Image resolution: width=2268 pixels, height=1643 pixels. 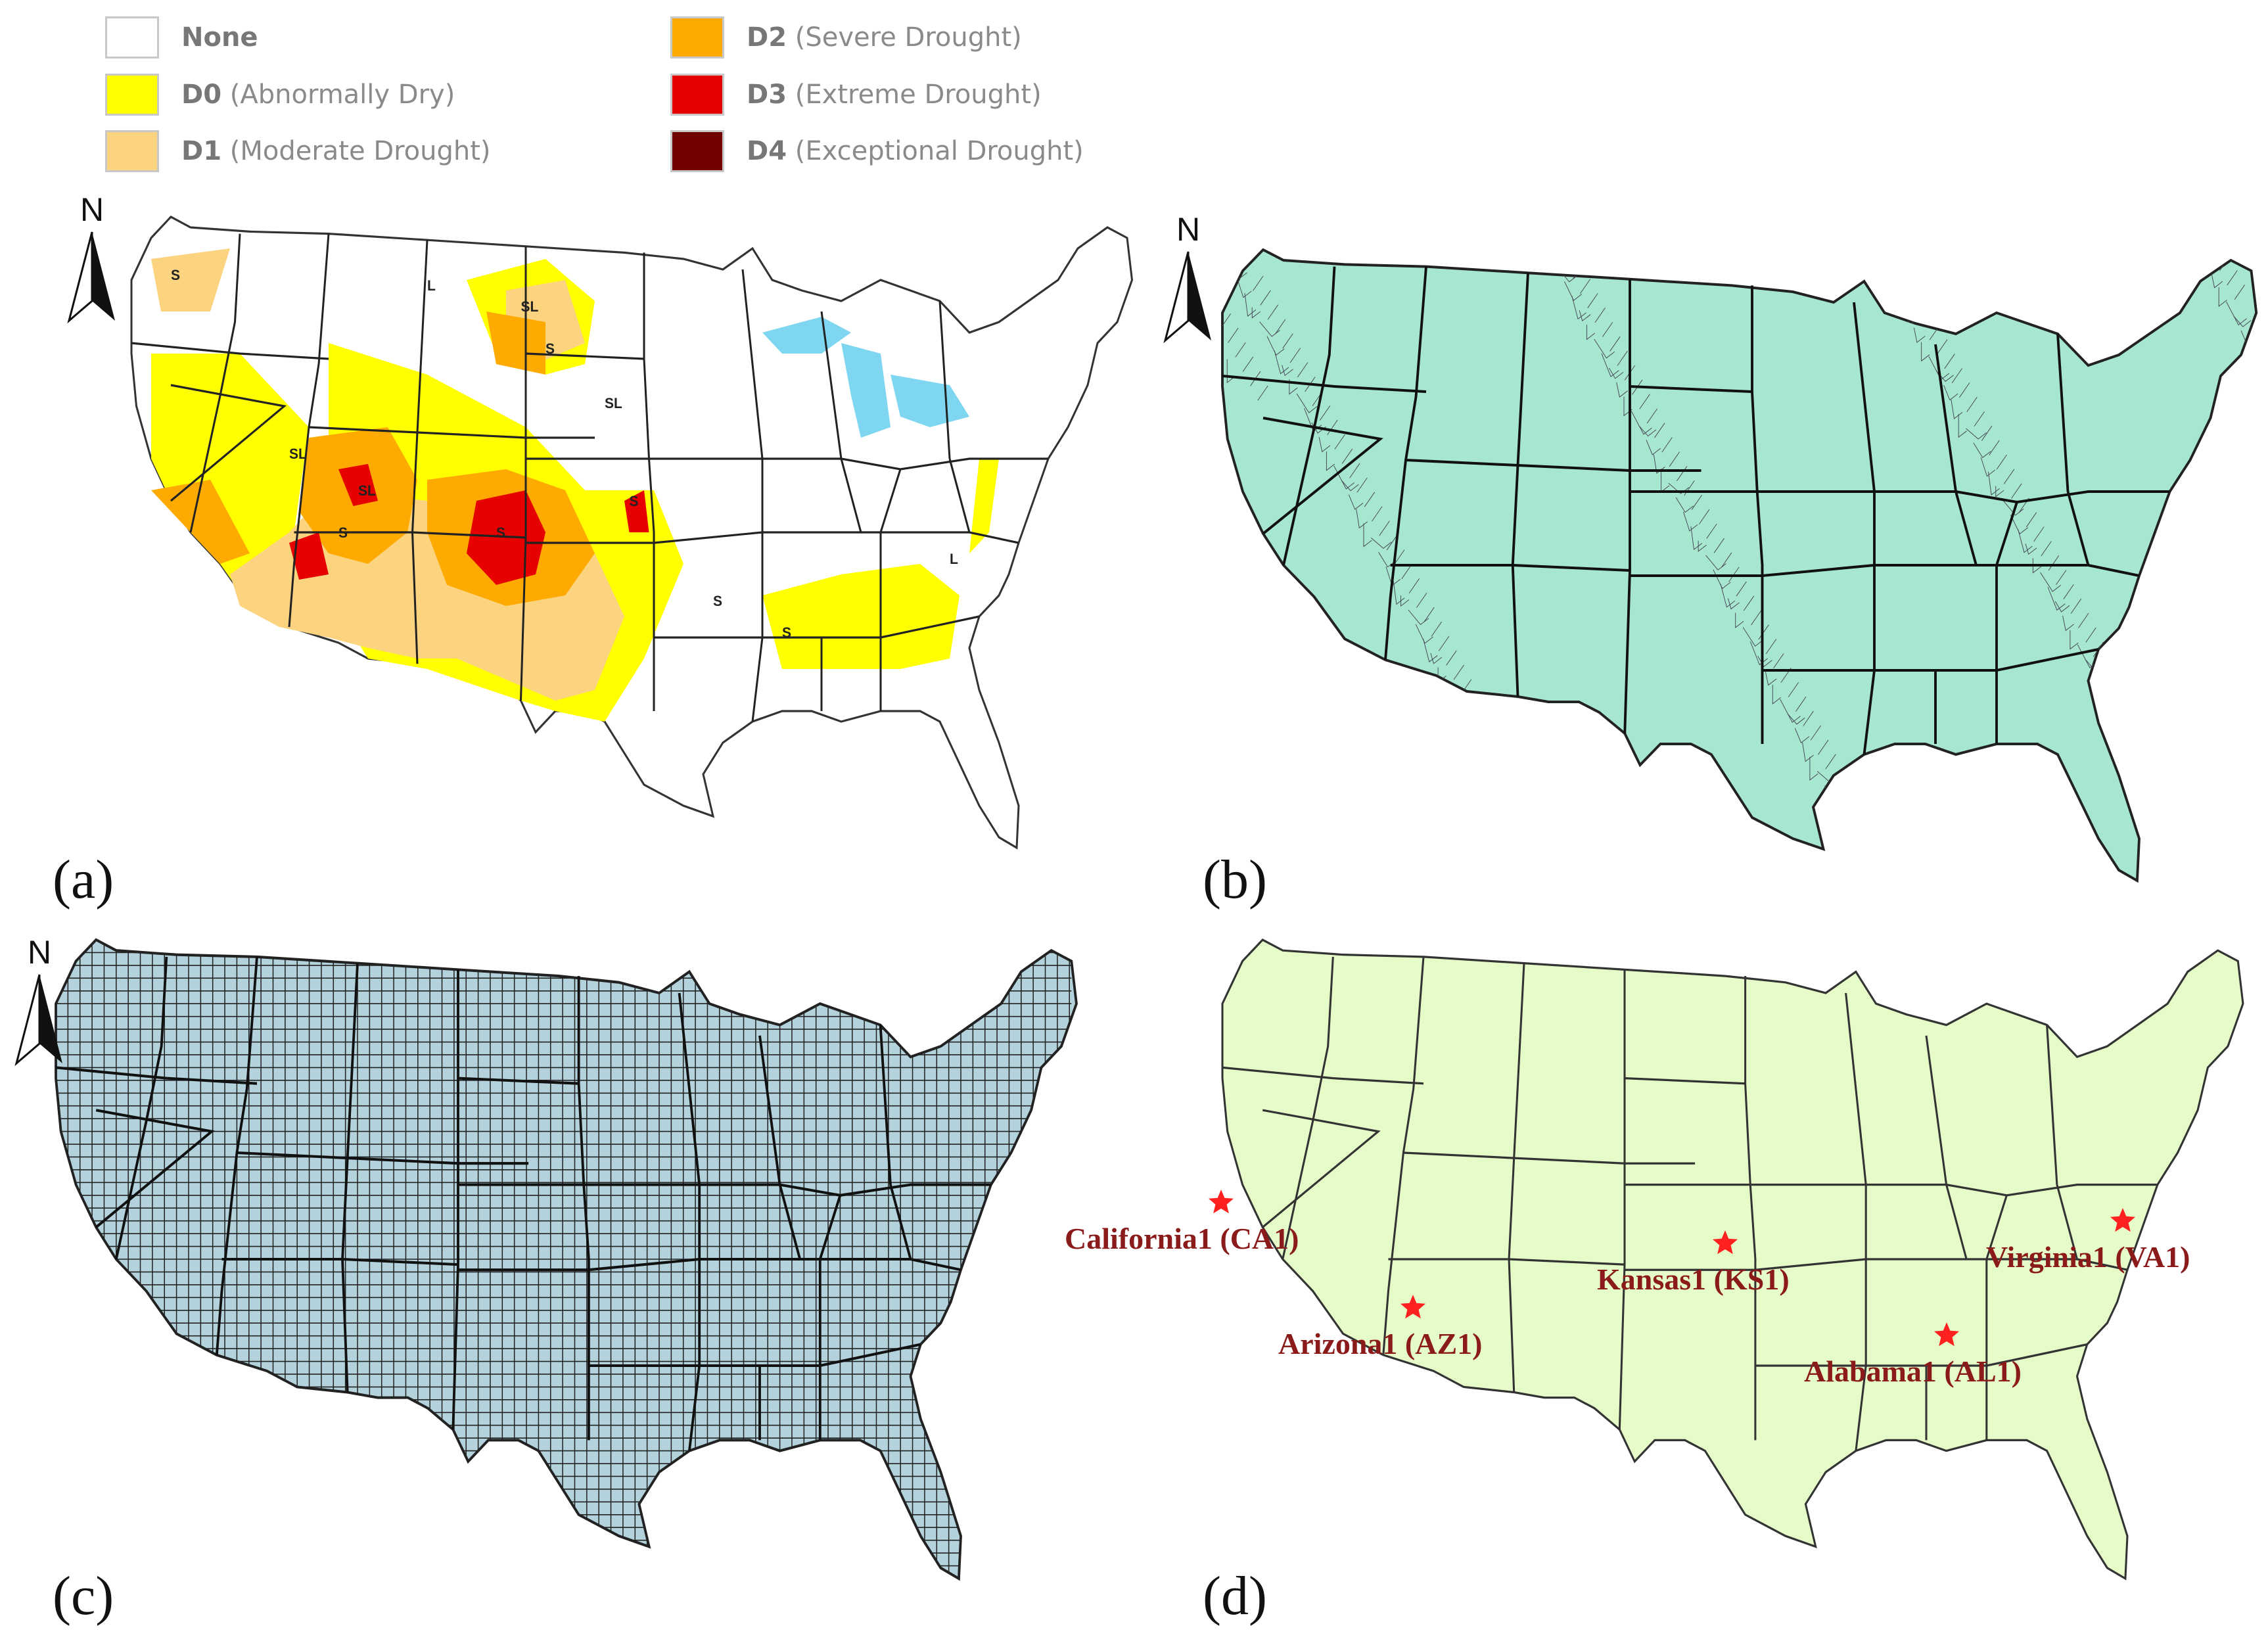 What do you see at coordinates (318, 95) in the screenshot?
I see `legend-label: D0 (Abnormally Dry)` at bounding box center [318, 95].